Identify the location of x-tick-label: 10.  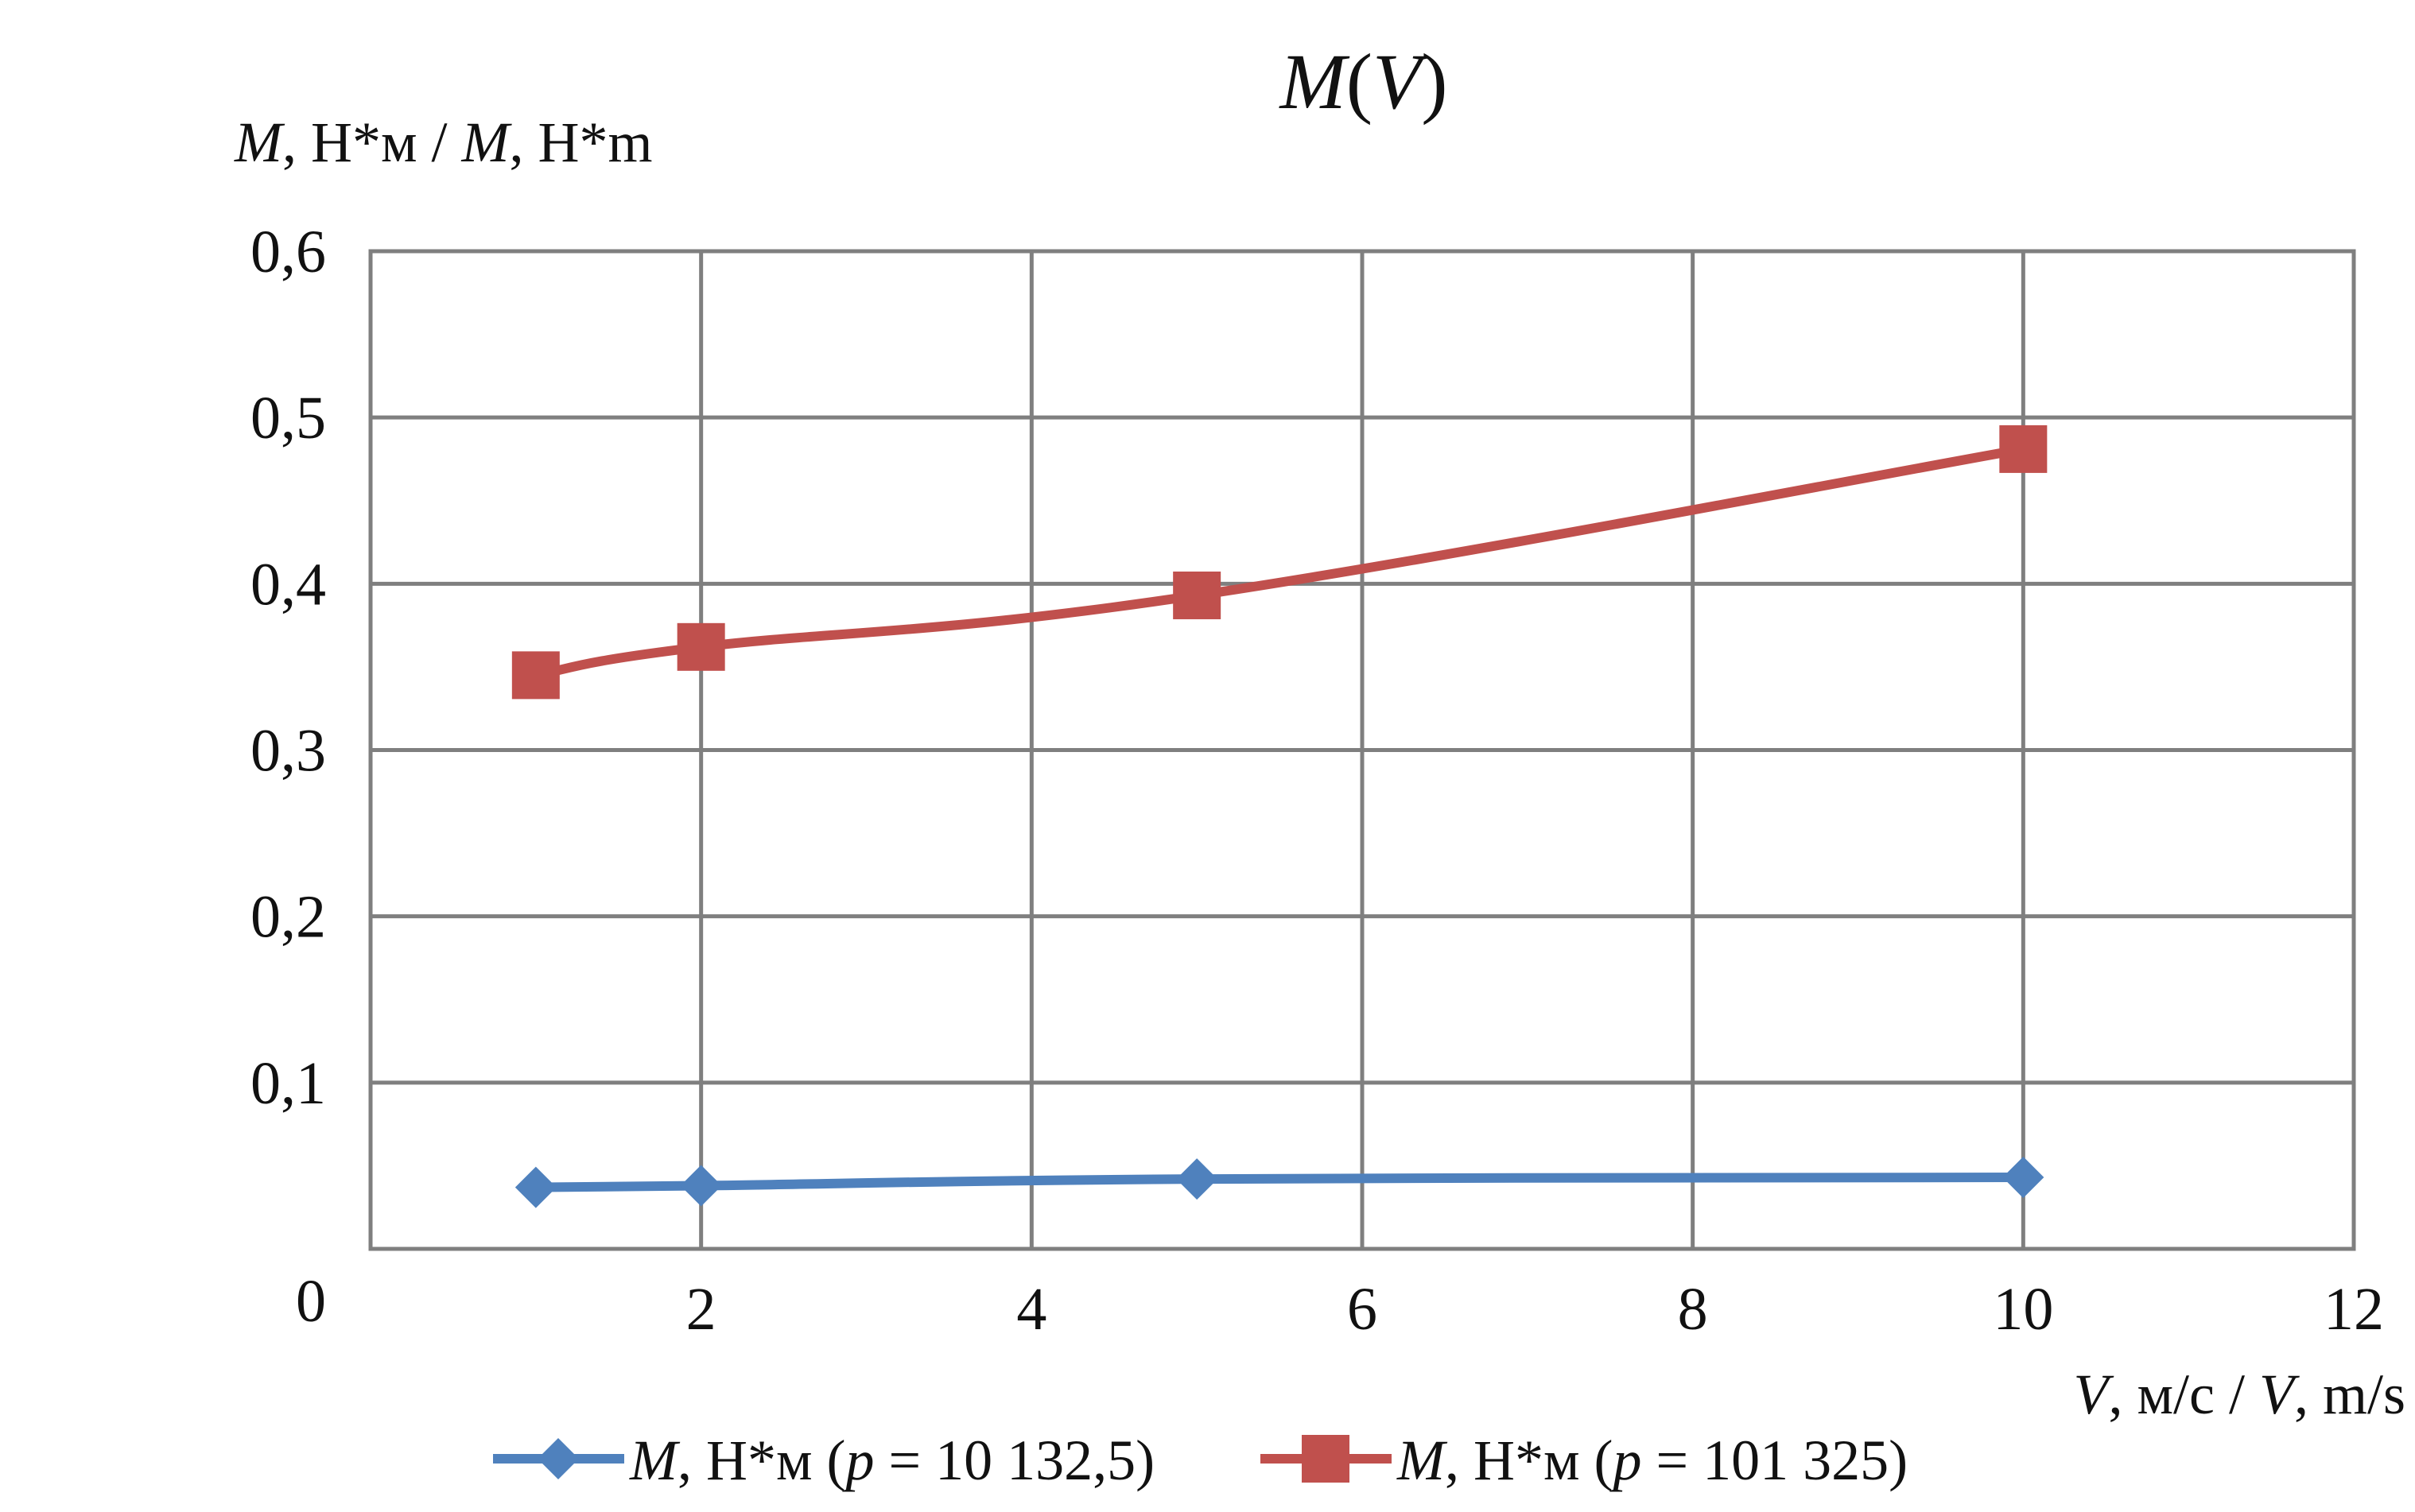
(2023, 1309).